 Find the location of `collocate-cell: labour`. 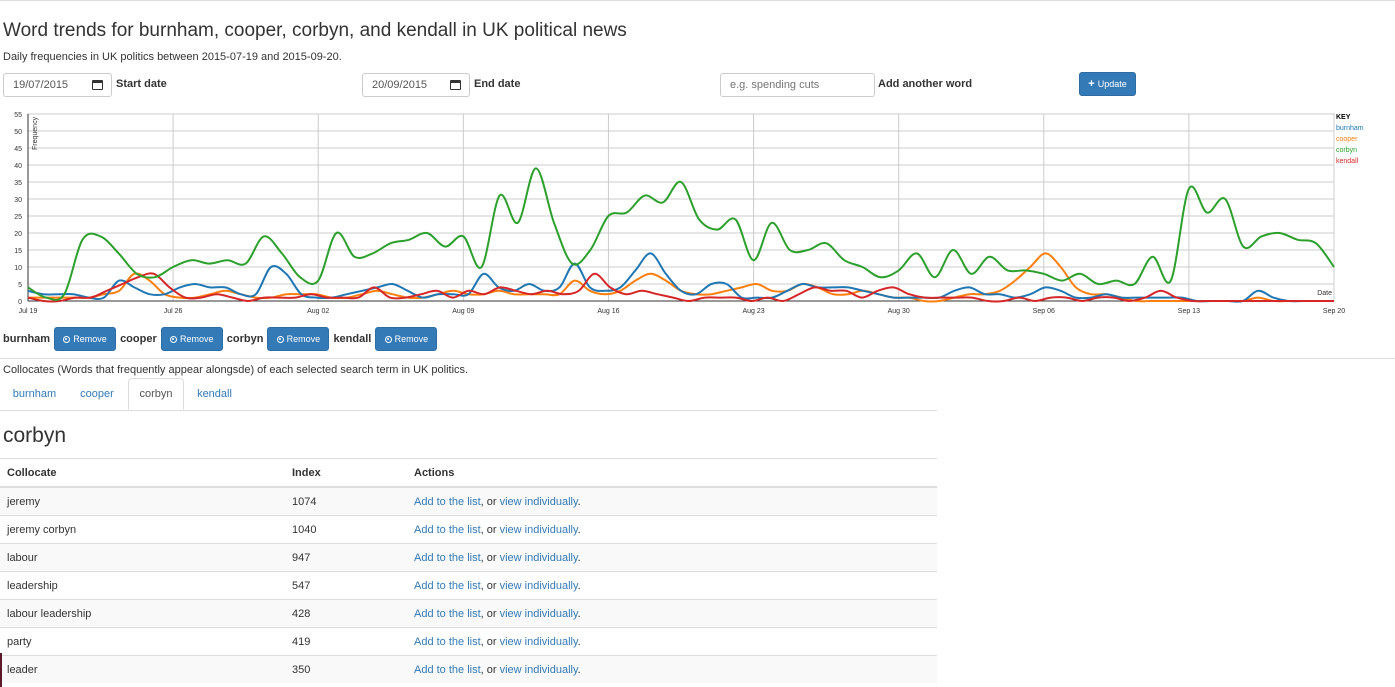

collocate-cell: labour is located at coordinates (142, 557).